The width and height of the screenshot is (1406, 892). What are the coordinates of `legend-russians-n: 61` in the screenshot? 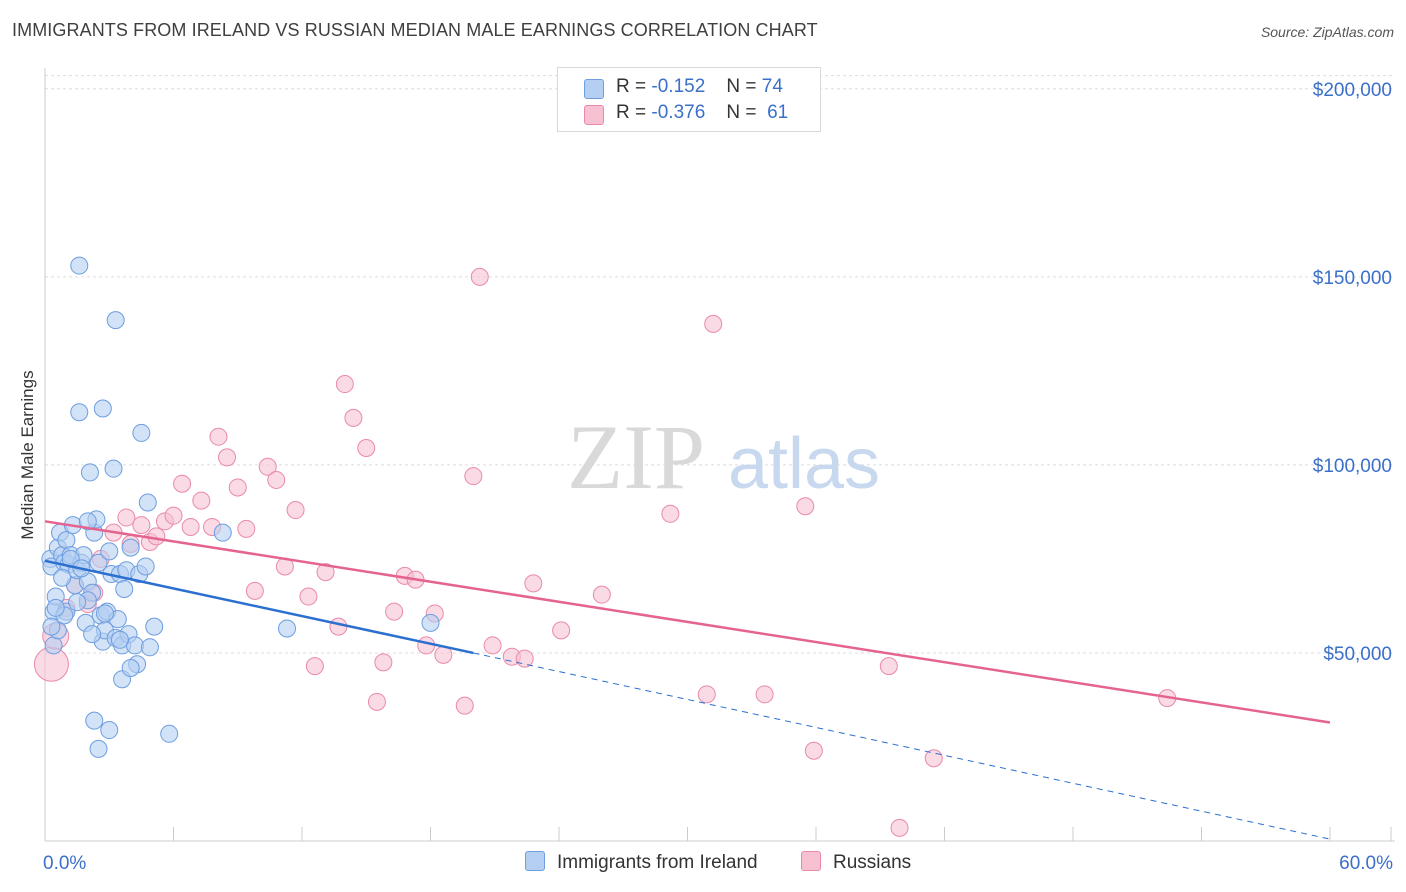 It's located at (778, 112).